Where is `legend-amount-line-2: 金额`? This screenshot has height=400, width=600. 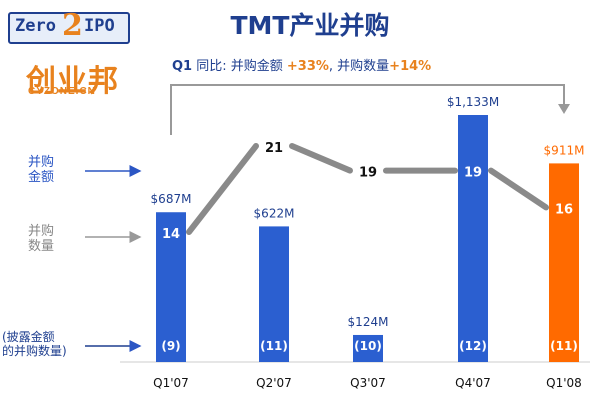
legend-amount-line-2: 金额 is located at coordinates (41, 177).